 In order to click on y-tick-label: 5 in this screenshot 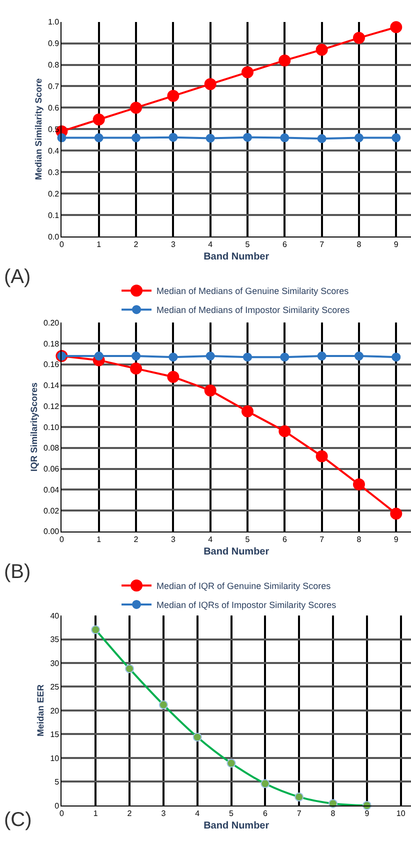, I will do `click(57, 782)`.